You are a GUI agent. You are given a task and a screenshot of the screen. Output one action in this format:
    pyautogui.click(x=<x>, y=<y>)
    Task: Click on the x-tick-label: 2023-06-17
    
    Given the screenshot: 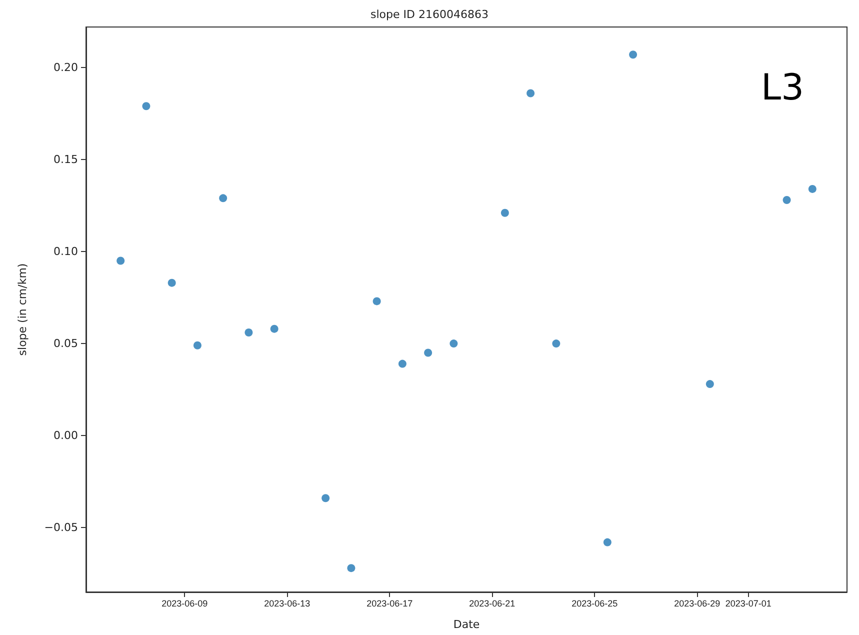 What is the action you would take?
    pyautogui.click(x=389, y=603)
    